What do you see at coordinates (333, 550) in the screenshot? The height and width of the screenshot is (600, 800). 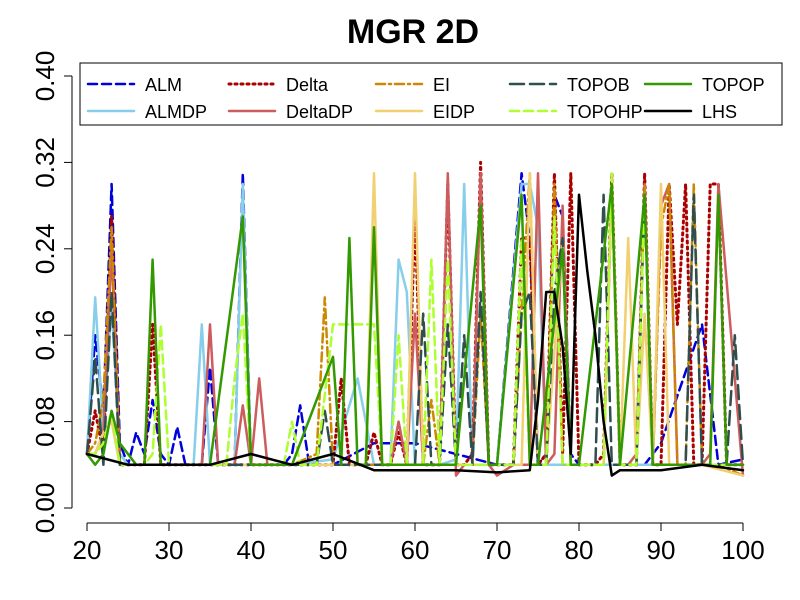 I see `x-tick-label: 50` at bounding box center [333, 550].